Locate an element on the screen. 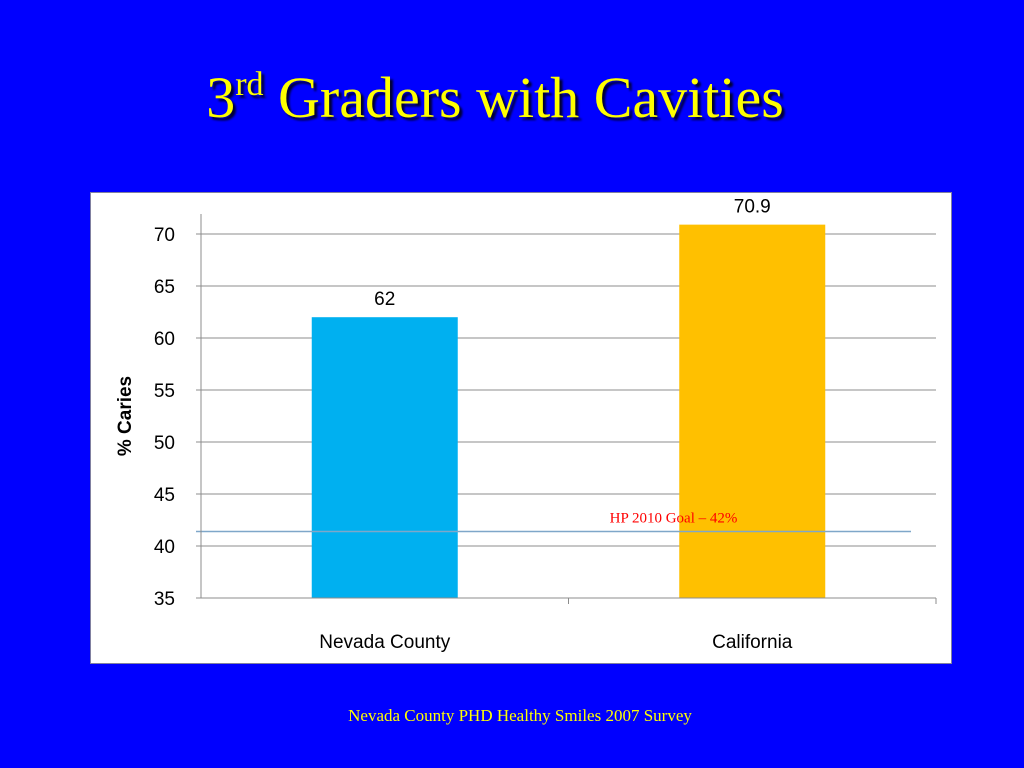 This screenshot has height=768, width=1024. title-superscript: rd is located at coordinates (249, 84).